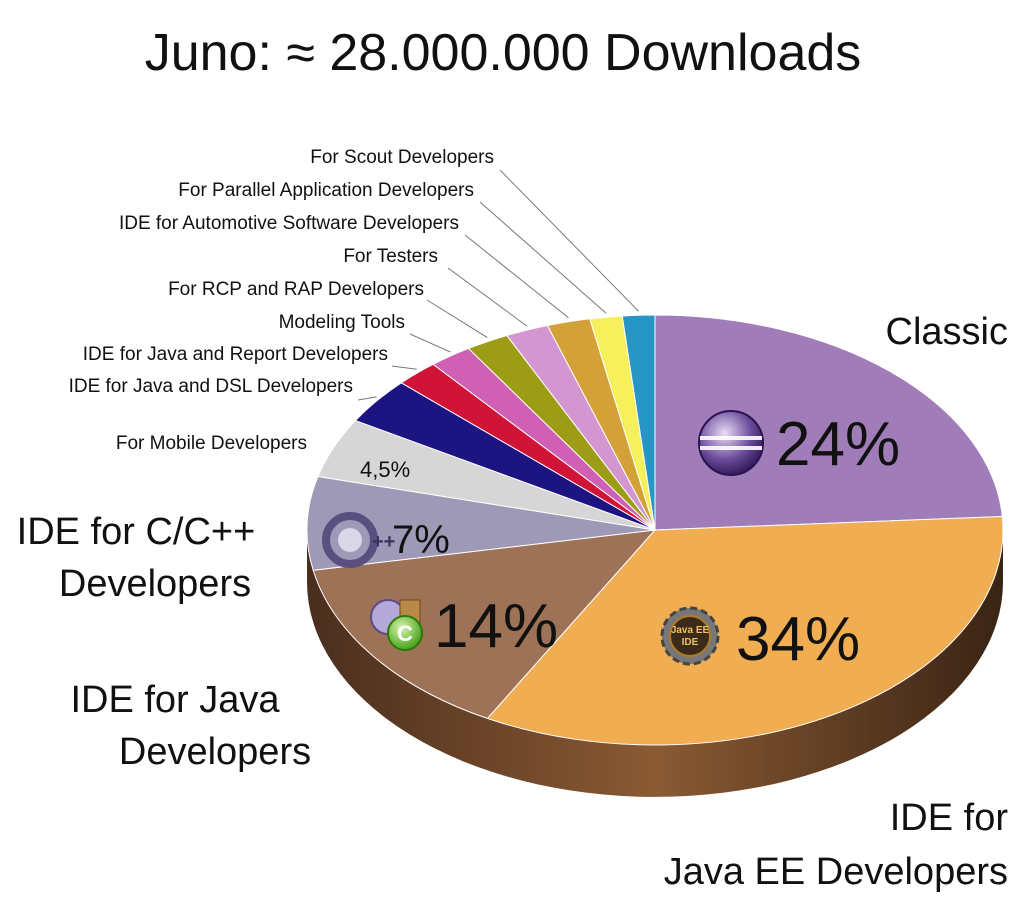 This screenshot has height=900, width=1013. What do you see at coordinates (402, 157) in the screenshot?
I see `label-scout: For Scout Developers` at bounding box center [402, 157].